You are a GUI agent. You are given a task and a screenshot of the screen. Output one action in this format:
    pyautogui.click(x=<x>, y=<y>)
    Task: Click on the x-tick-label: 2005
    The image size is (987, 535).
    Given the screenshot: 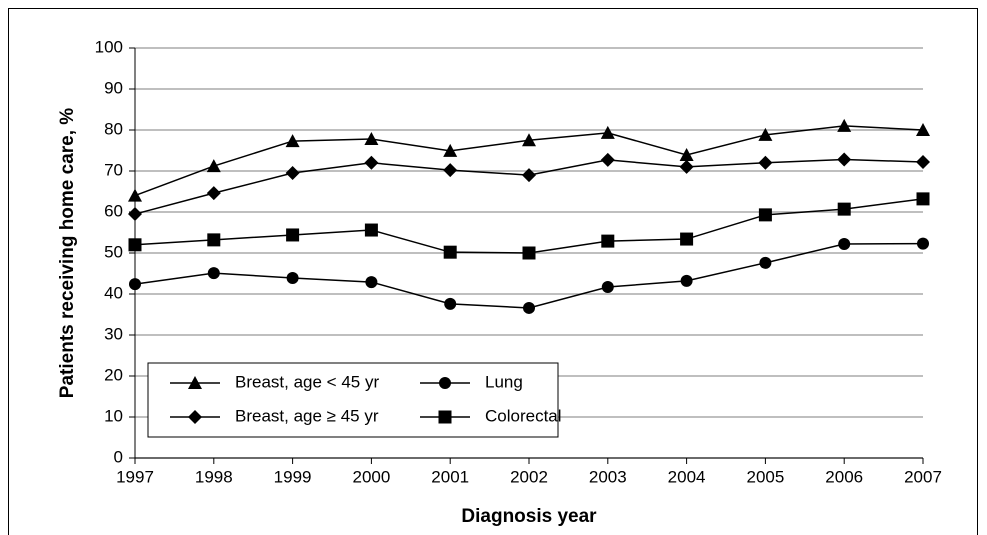 What is the action you would take?
    pyautogui.click(x=765, y=476)
    